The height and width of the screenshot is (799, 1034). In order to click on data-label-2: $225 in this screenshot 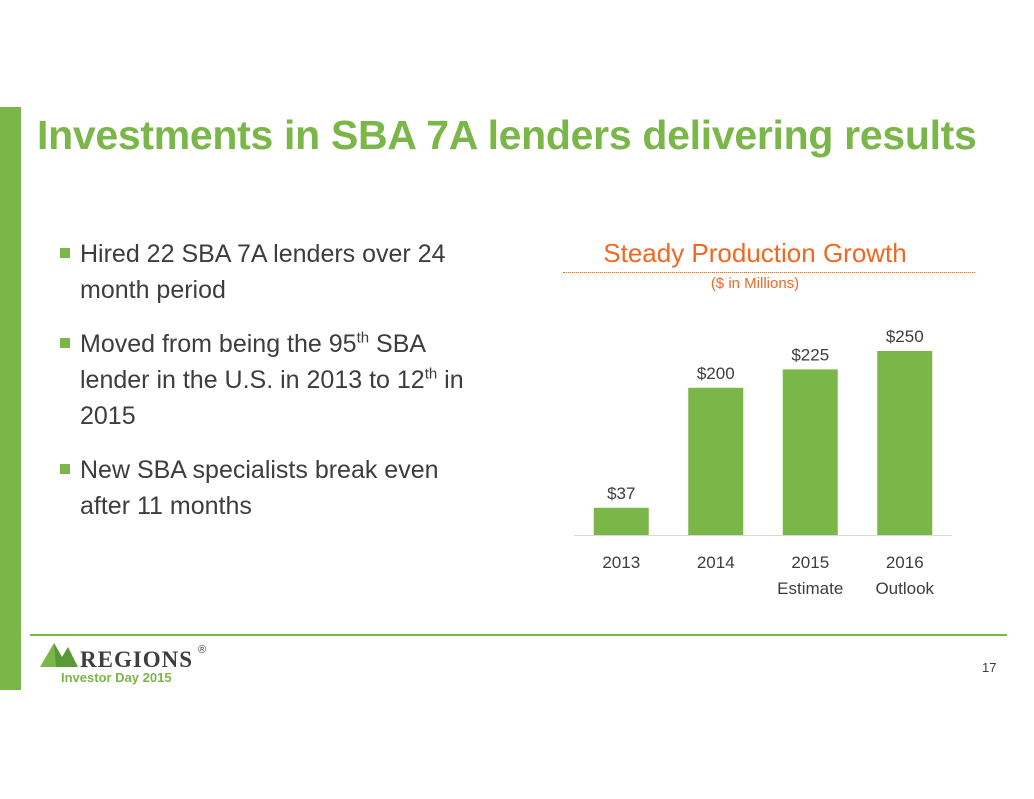, I will do `click(810, 354)`.